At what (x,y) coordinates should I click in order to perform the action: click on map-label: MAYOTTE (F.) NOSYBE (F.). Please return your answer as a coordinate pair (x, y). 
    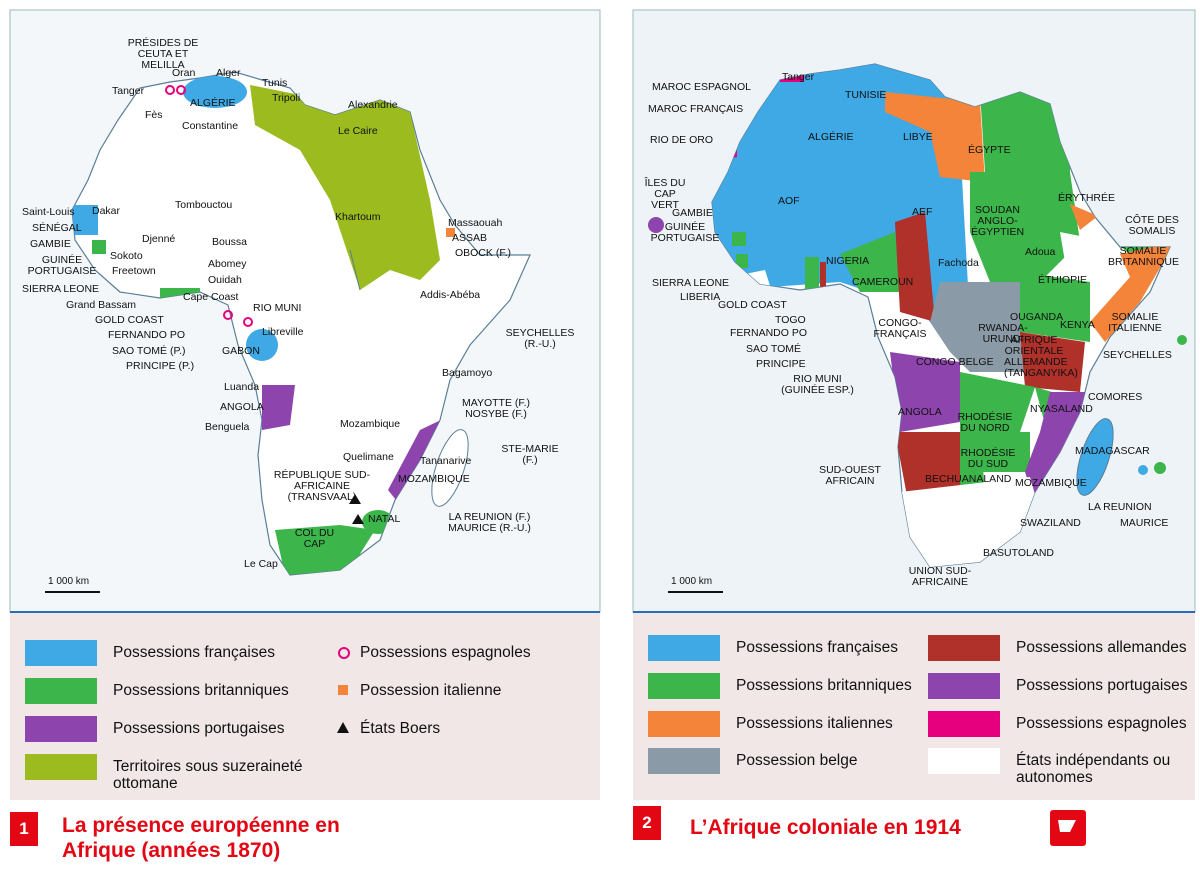
    Looking at the image, I should click on (496, 408).